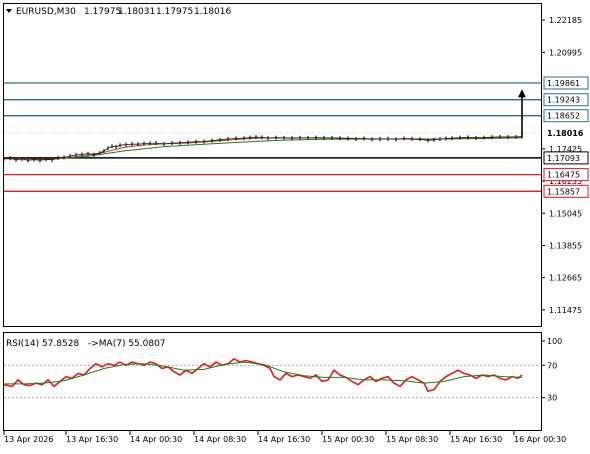 The width and height of the screenshot is (590, 454). Describe the element at coordinates (348, 439) in the screenshot. I see `x-tick-label: 15 Apr 00:30` at that location.